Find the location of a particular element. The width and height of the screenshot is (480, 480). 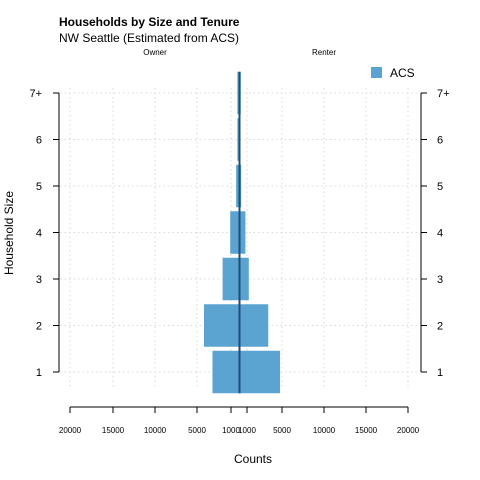

y-tick-label-right: 2 is located at coordinates (440, 327).